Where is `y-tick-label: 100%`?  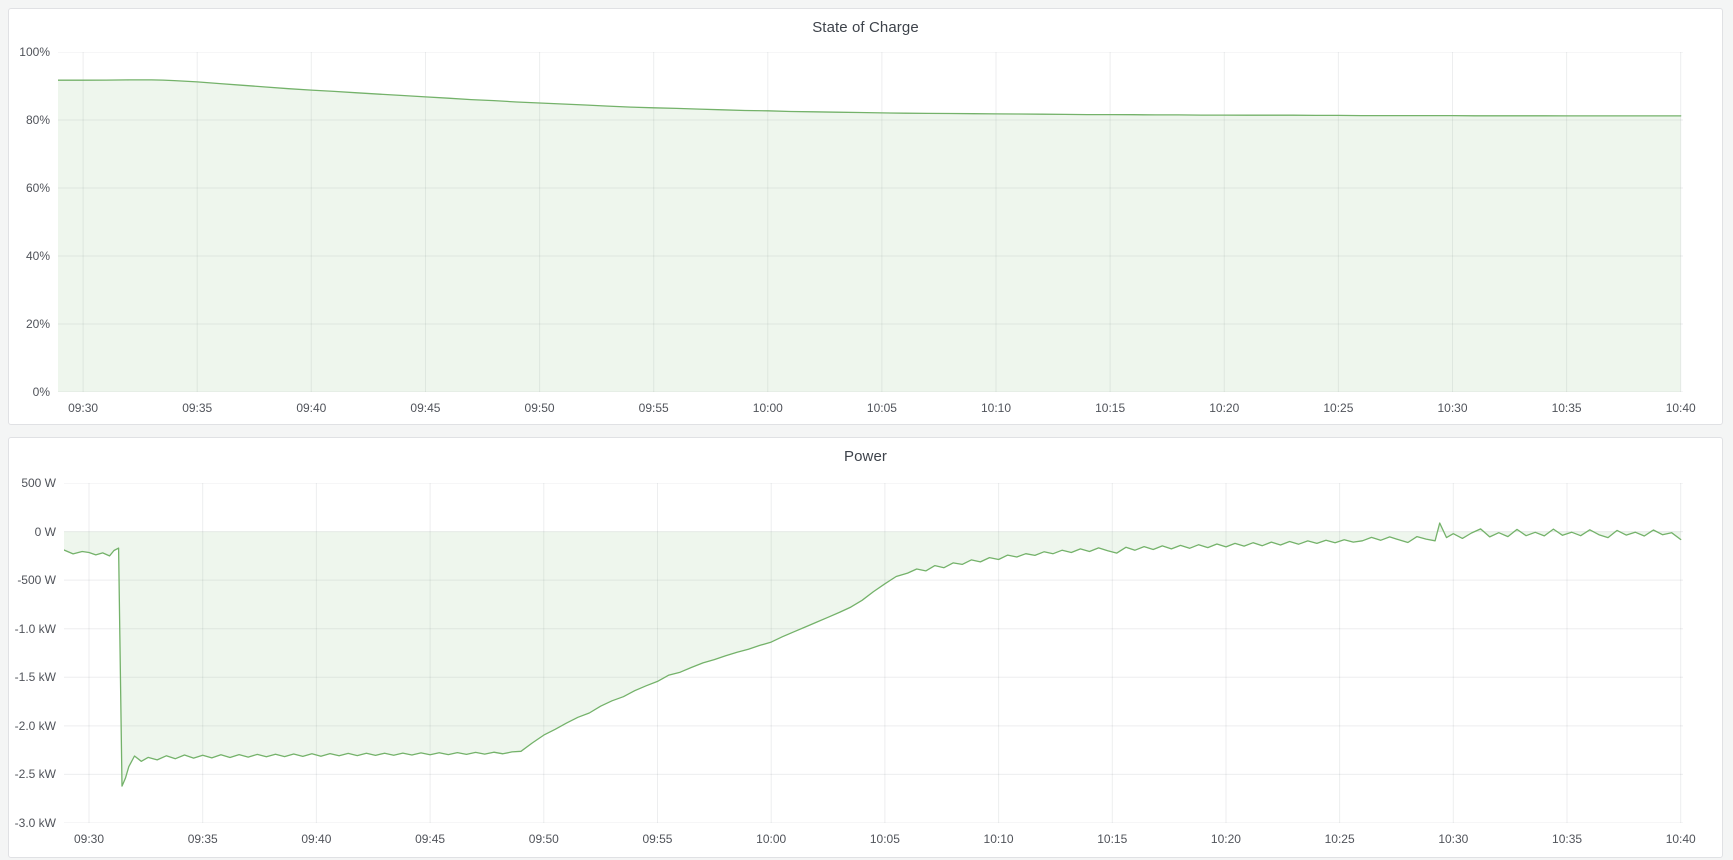 y-tick-label: 100% is located at coordinates (34, 52).